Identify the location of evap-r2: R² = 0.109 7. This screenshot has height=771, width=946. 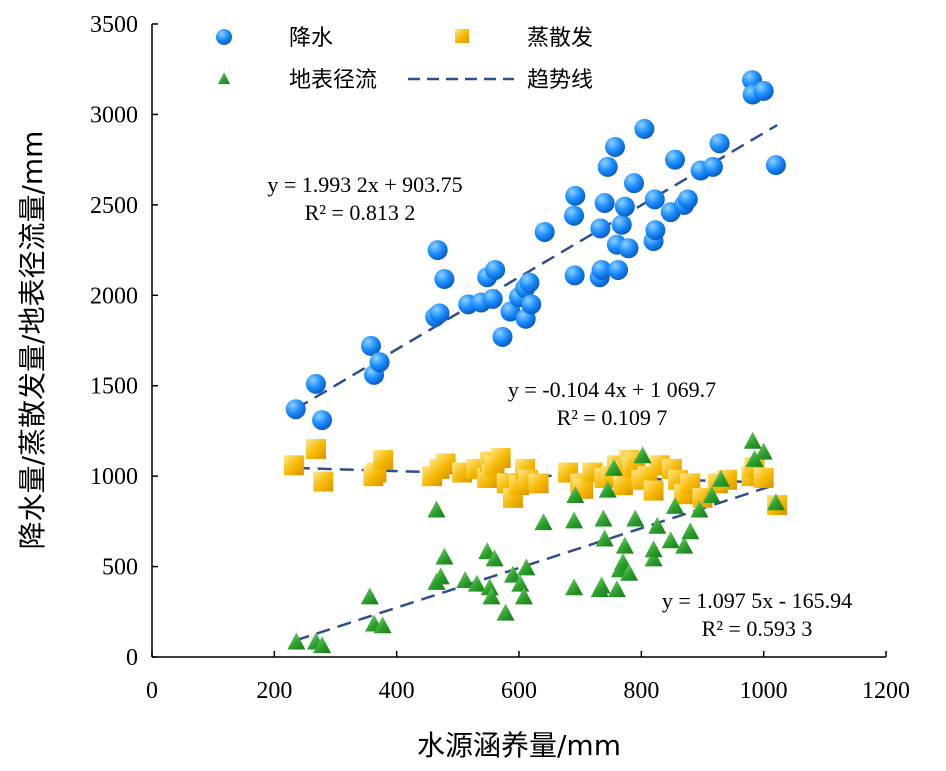
(612, 417).